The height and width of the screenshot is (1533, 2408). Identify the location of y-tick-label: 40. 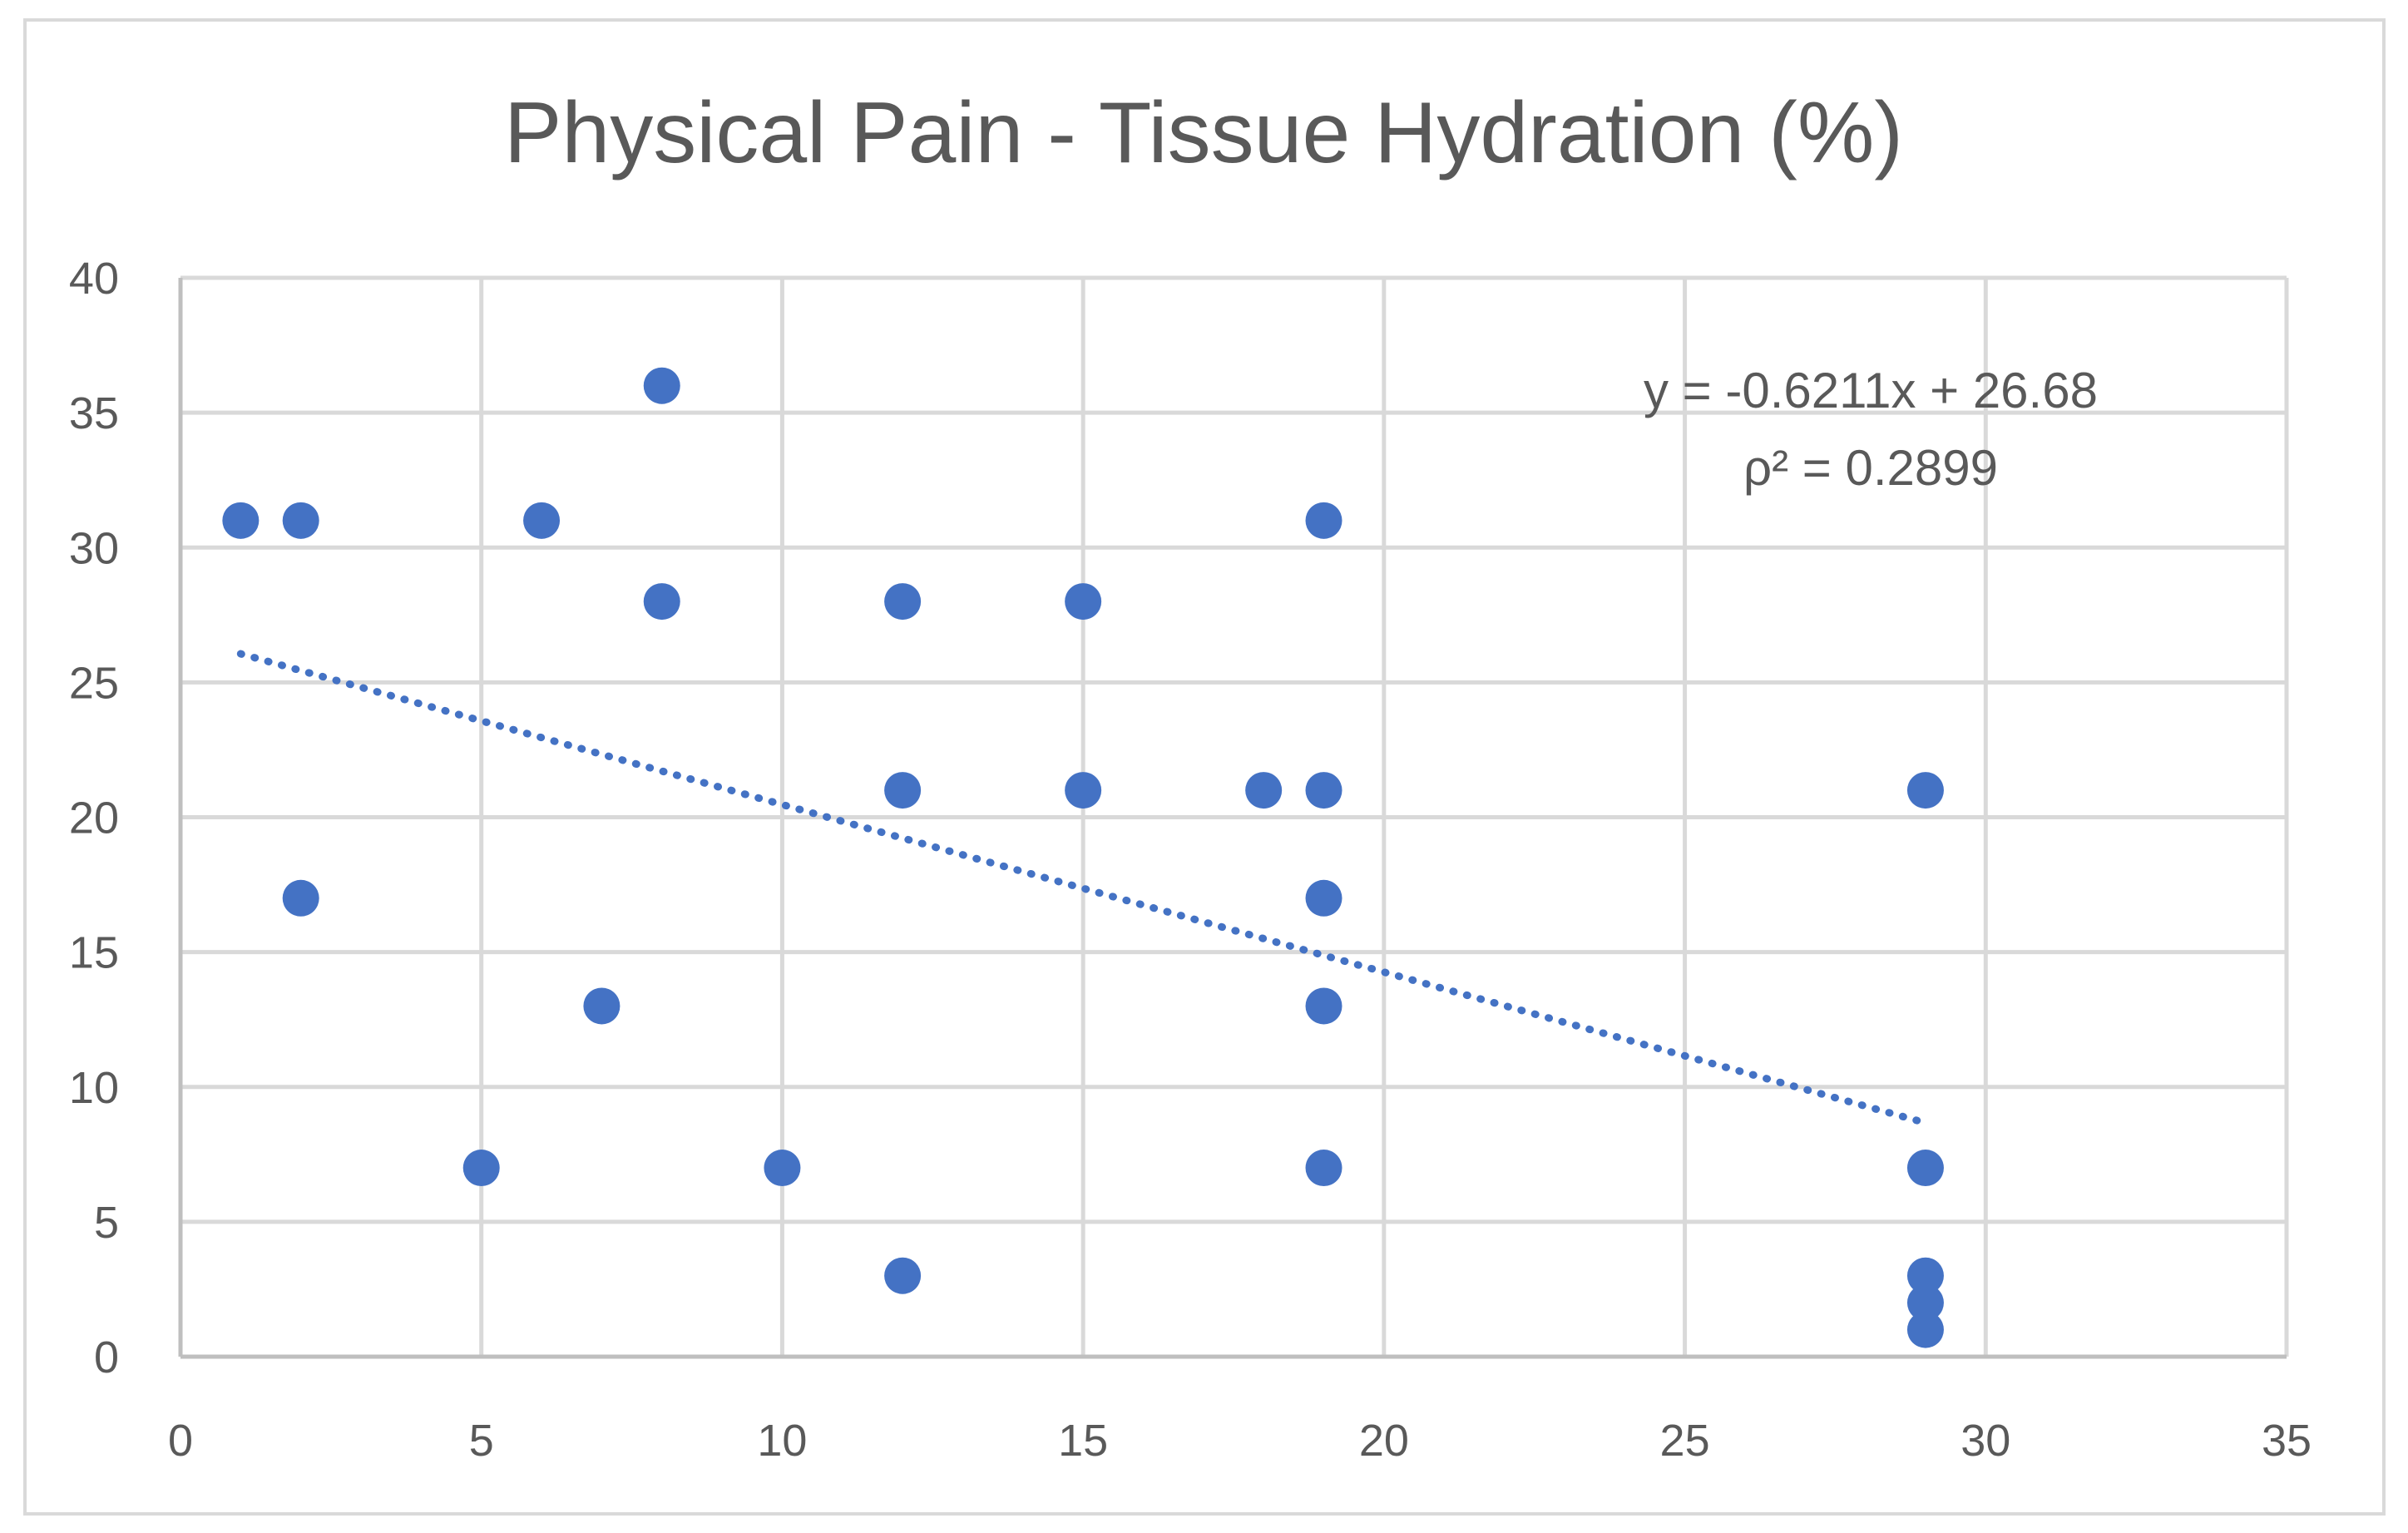
(94, 279).